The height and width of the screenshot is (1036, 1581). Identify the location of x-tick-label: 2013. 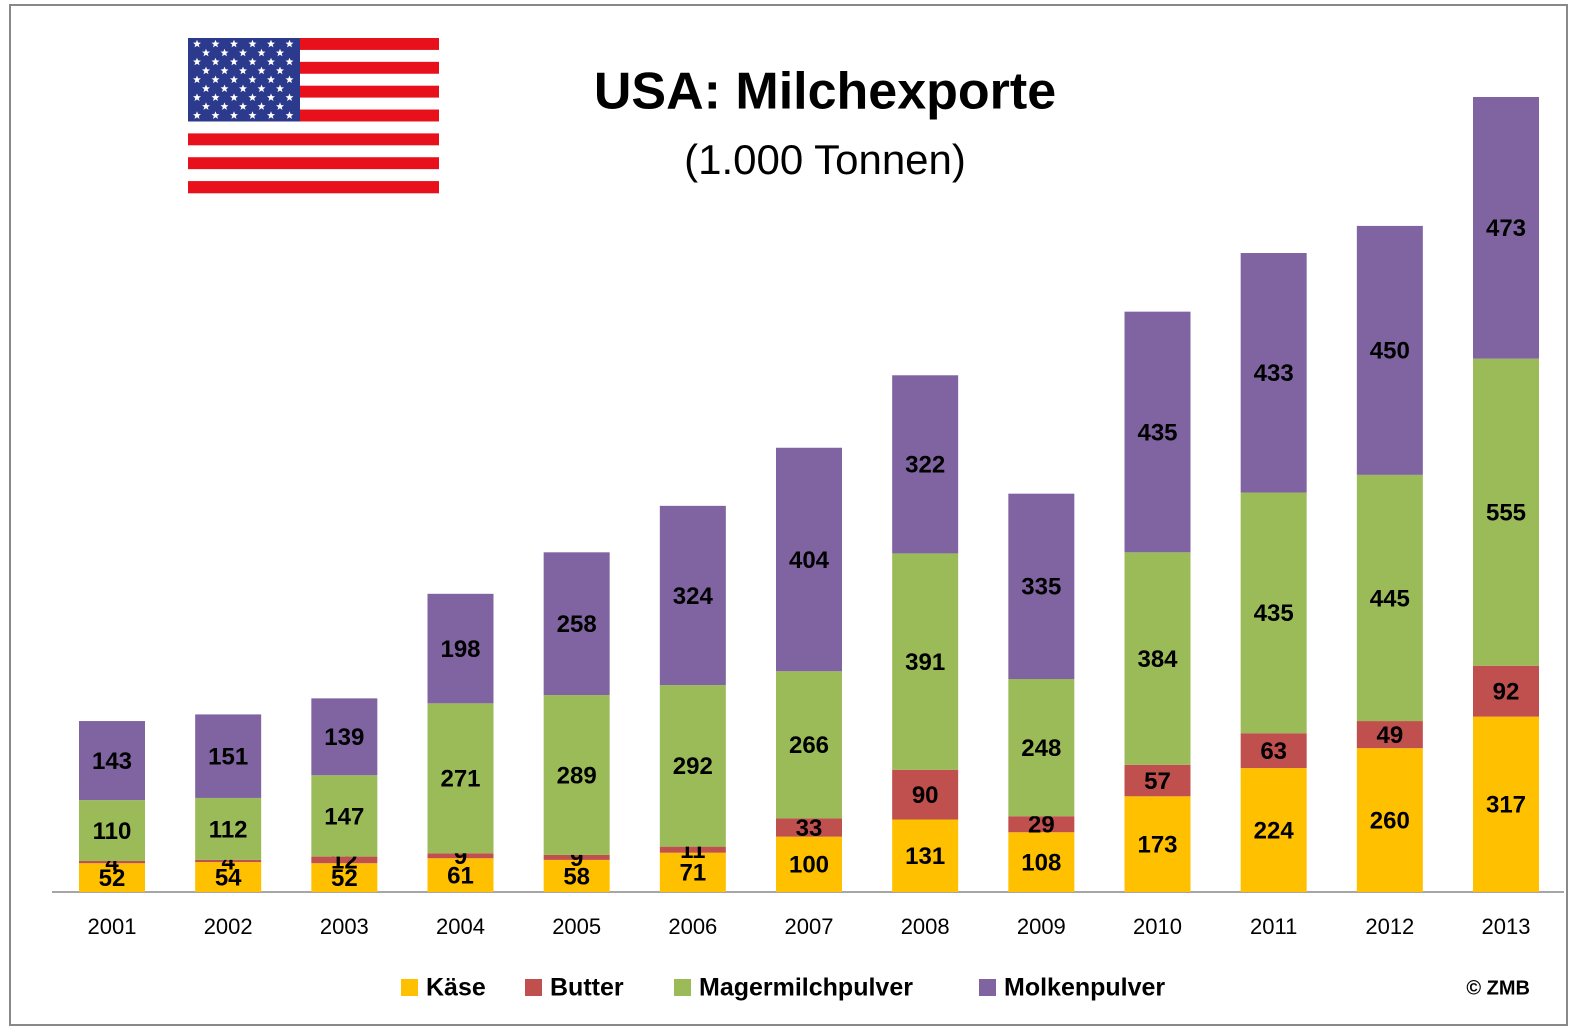
(1506, 926).